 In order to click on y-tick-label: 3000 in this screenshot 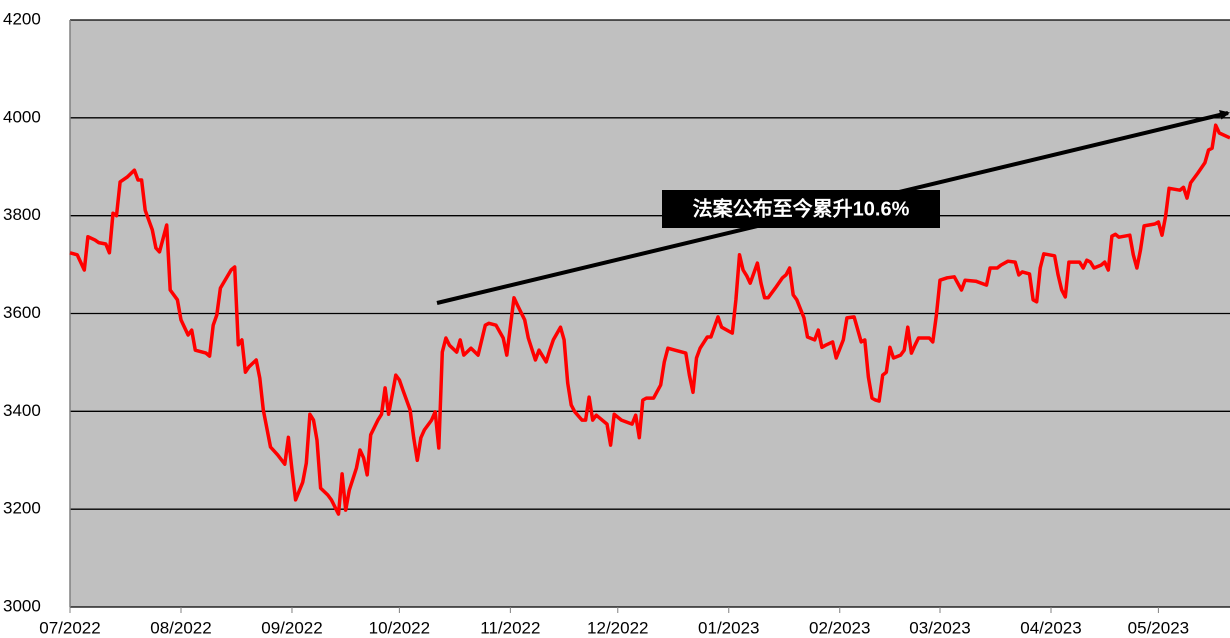, I will do `click(22, 605)`.